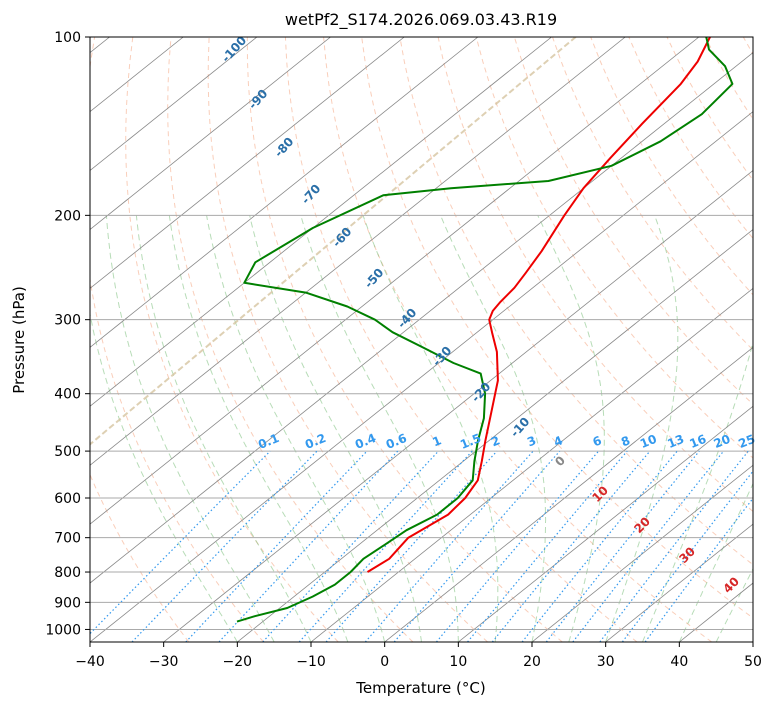  What do you see at coordinates (67, 499) in the screenshot?
I see `y-tick-label: 600` at bounding box center [67, 499].